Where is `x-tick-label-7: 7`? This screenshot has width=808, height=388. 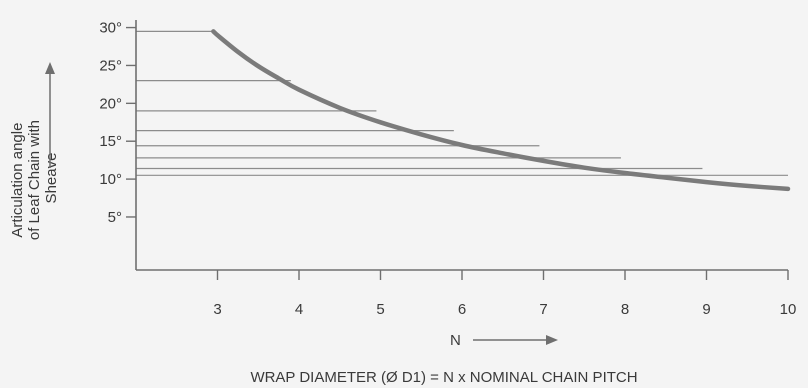
x-tick-label-7: 7 is located at coordinates (543, 309).